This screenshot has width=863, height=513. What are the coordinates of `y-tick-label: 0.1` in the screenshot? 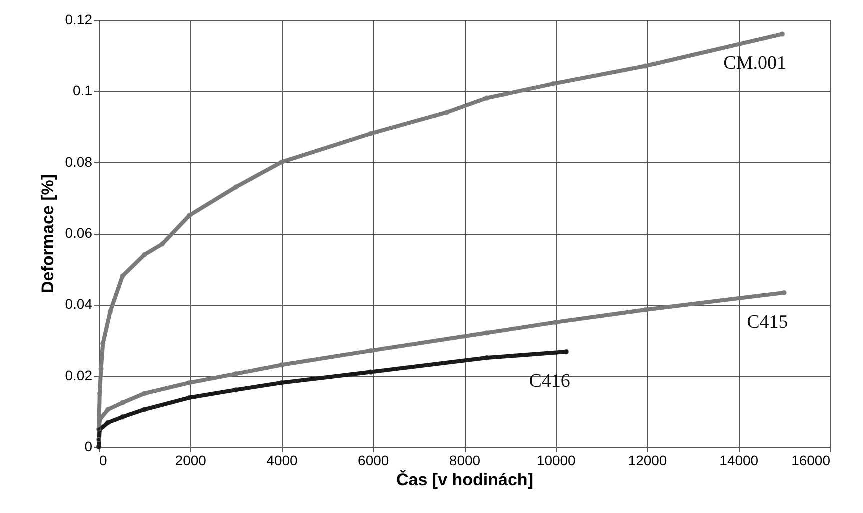 It's located at (83, 90).